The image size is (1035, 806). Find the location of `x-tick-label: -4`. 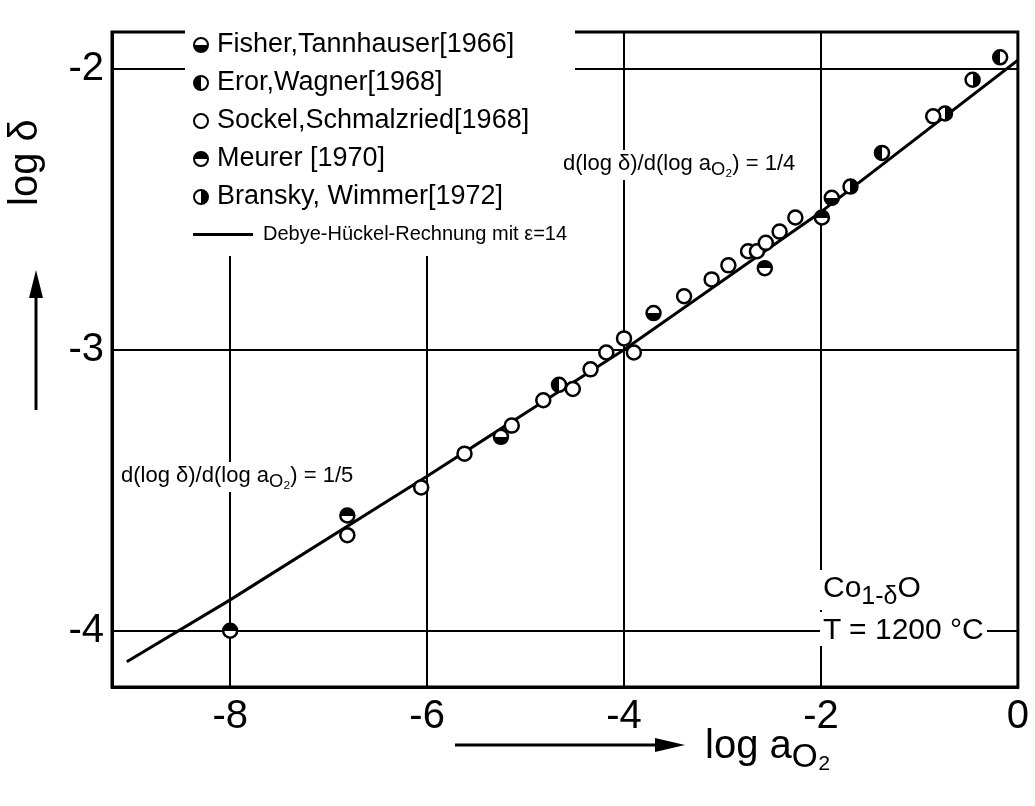

x-tick-label: -4 is located at coordinates (624, 714).